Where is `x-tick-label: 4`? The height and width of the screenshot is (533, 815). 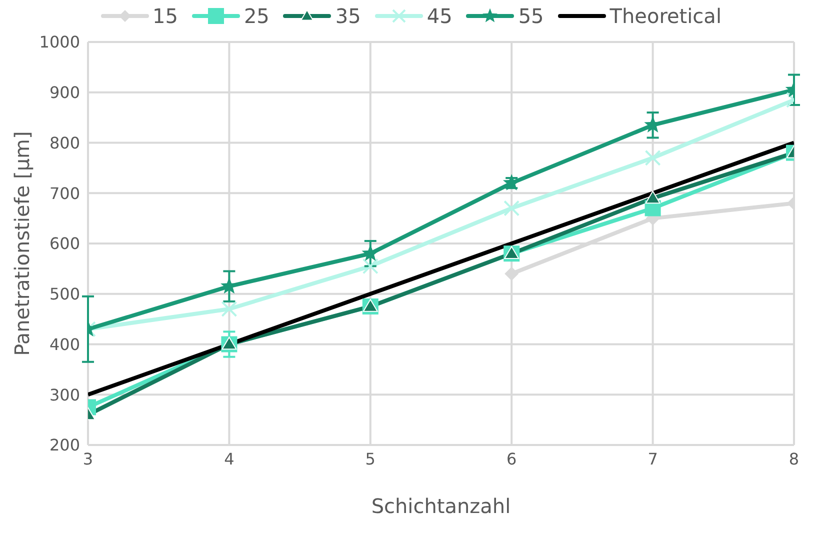 x-tick-label: 4 is located at coordinates (229, 458).